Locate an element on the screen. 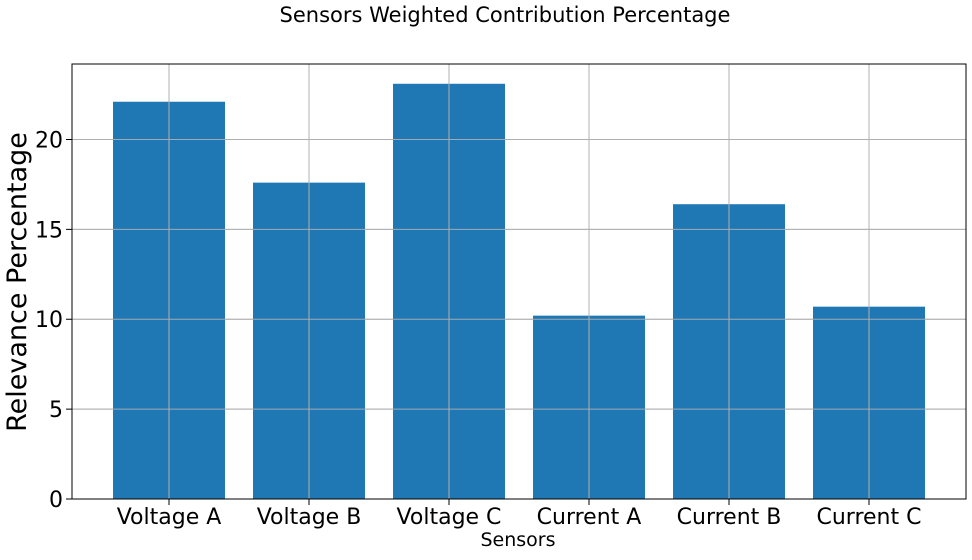 The image size is (972, 560). y-axis-label: Relevance Percentage is located at coordinates (17, 282).